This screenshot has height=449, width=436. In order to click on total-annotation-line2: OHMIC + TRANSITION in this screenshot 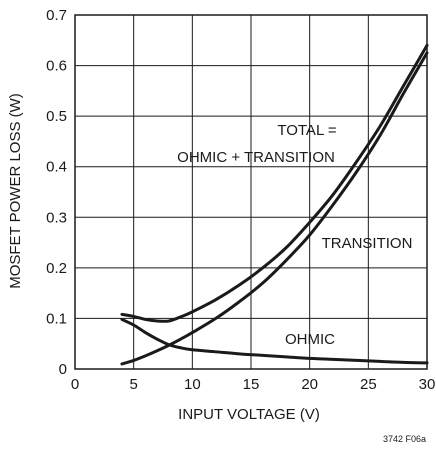, I will do `click(256, 157)`.